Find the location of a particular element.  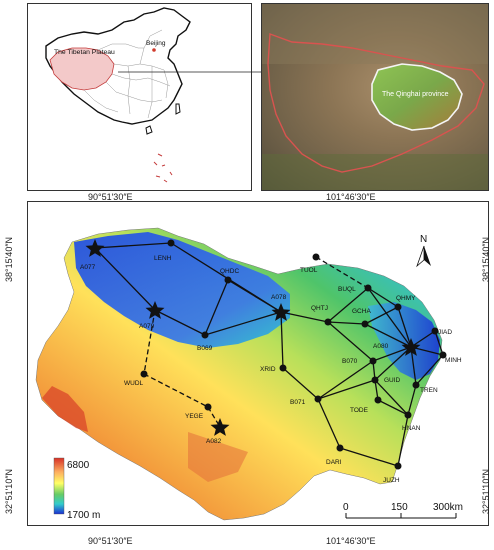

label-b071: B071 is located at coordinates (298, 402).